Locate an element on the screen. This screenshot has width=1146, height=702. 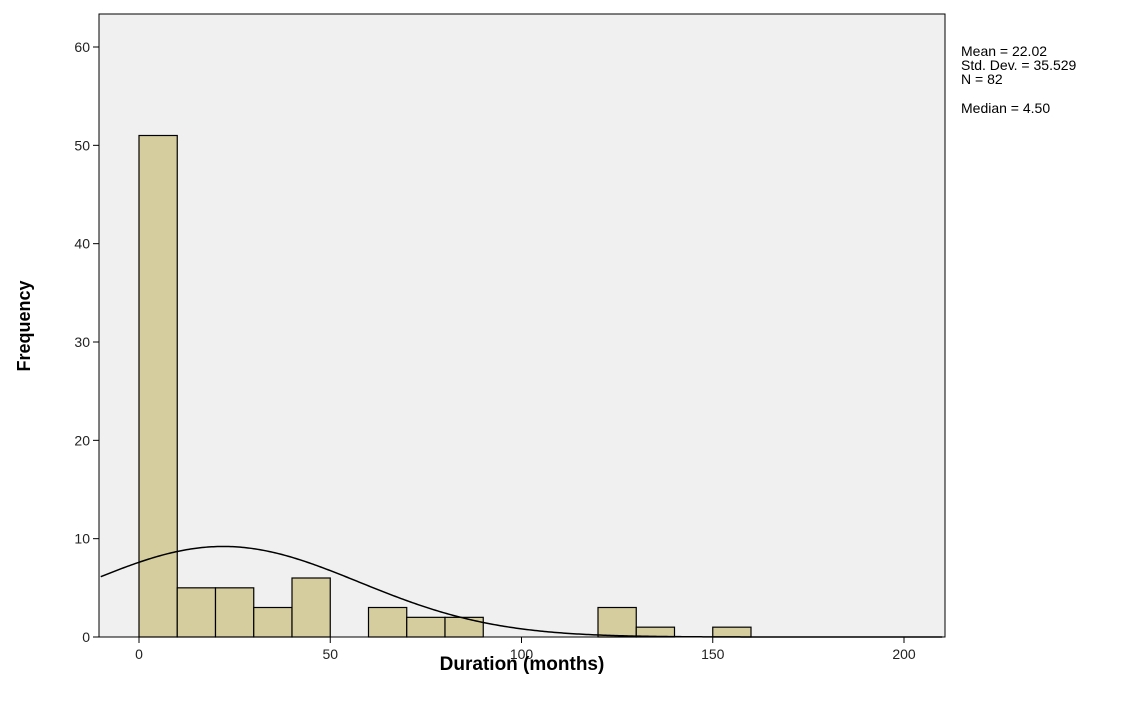
x-tick-label: 50 is located at coordinates (330, 654).